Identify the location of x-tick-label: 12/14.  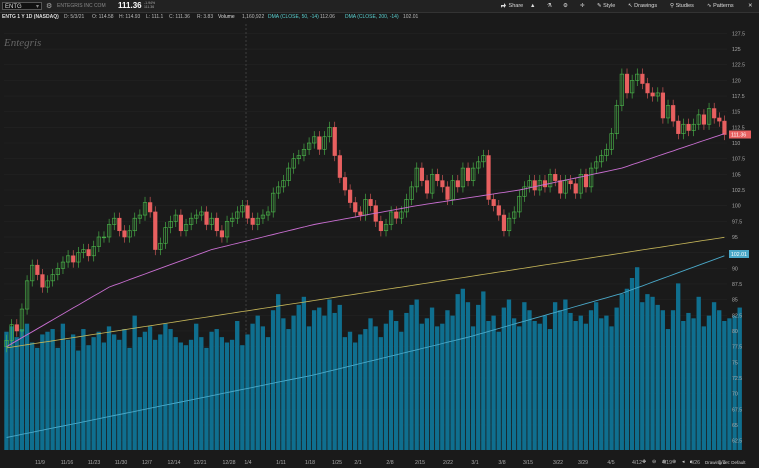
(174, 463).